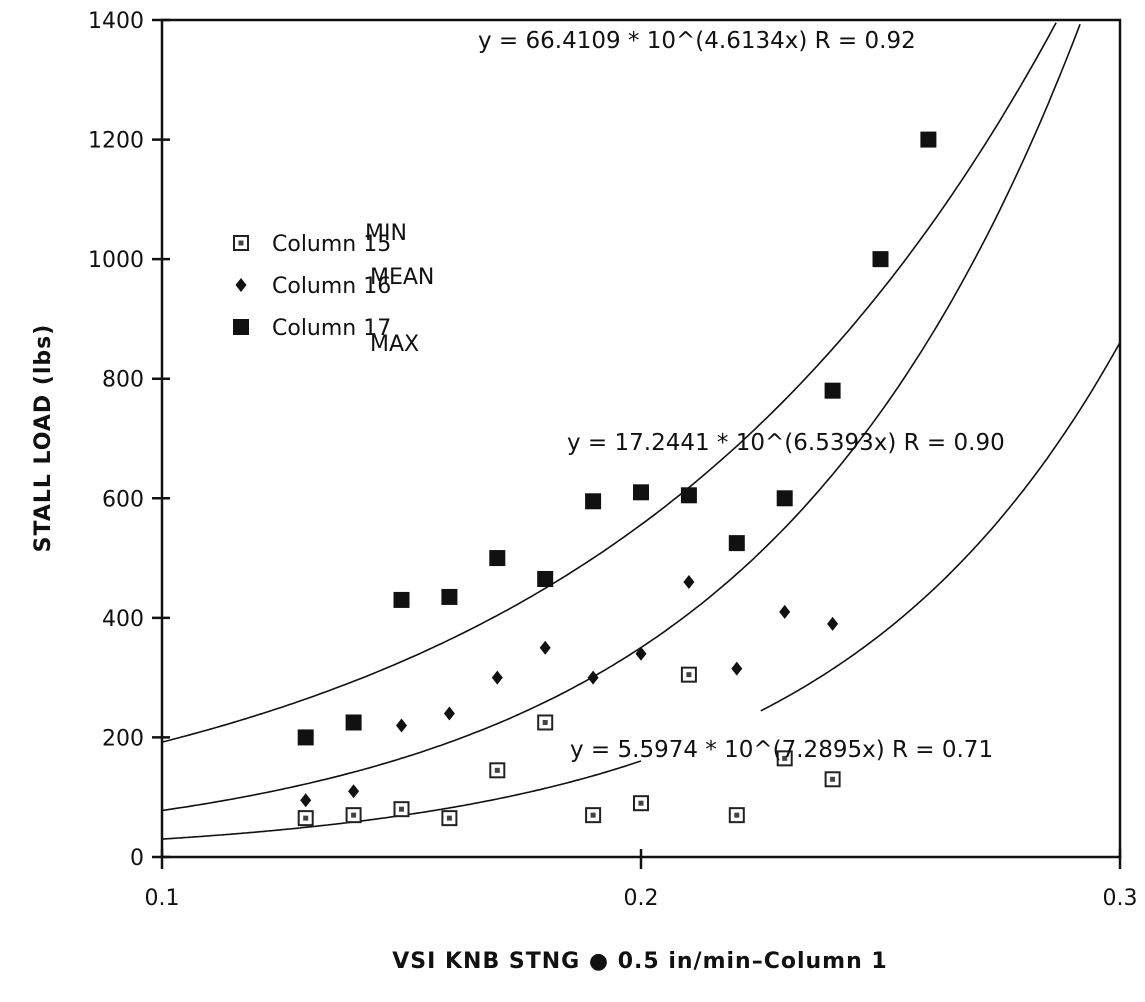  Describe the element at coordinates (402, 277) in the screenshot. I see `legend-tag: MEAN` at that location.